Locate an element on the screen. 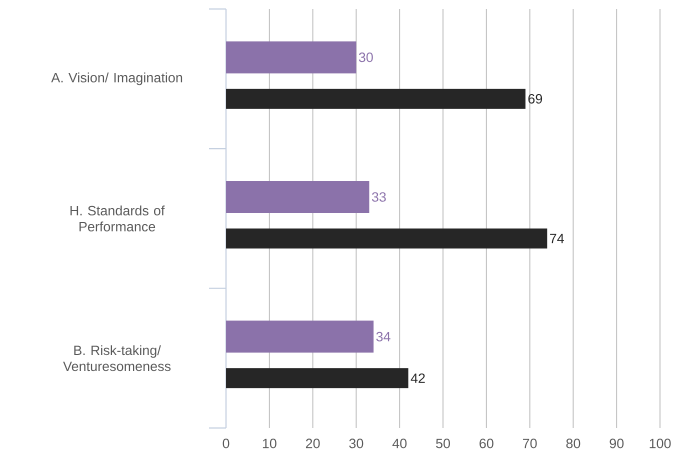 Image resolution: width=694 pixels, height=471 pixels. y-tick-label: A. Vision/ Imagination is located at coordinates (116, 79).